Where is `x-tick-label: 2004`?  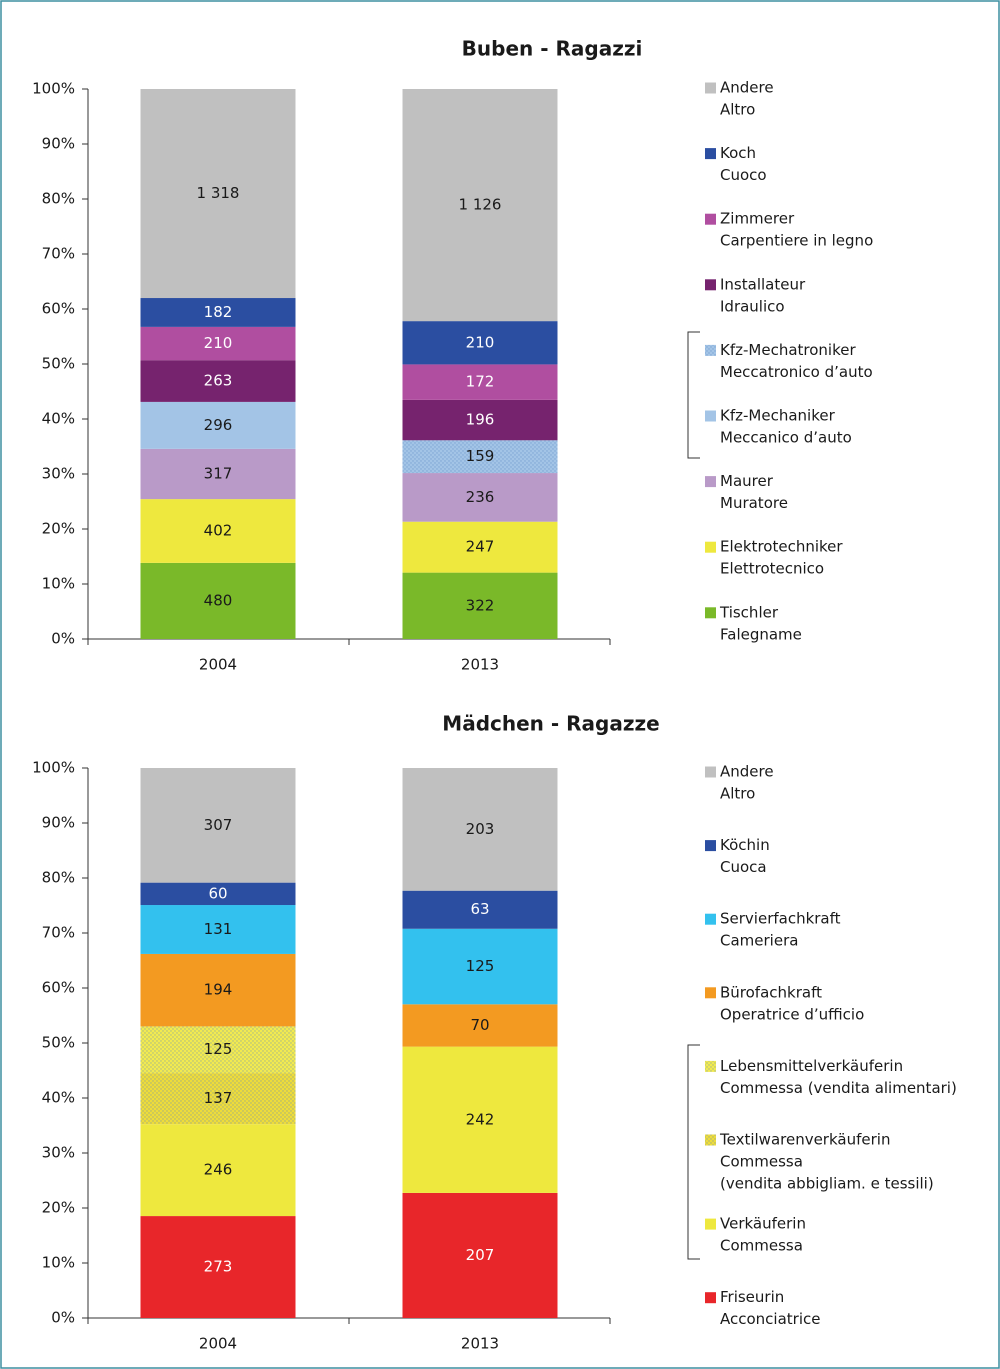 x-tick-label: 2004 is located at coordinates (218, 1344).